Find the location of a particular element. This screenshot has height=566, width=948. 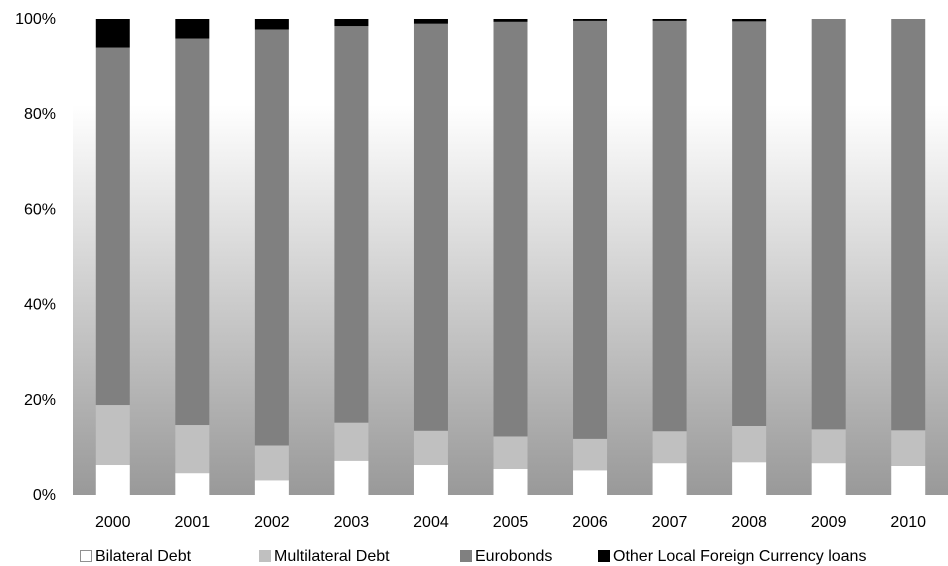

x-tick-label: 2009 is located at coordinates (829, 522).